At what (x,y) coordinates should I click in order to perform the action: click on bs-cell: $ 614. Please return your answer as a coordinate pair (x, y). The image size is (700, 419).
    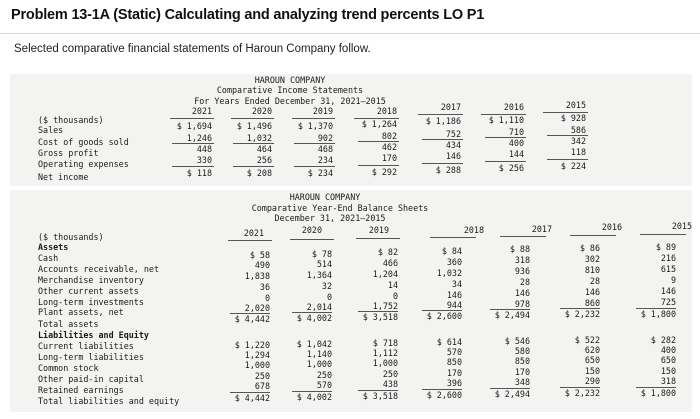
    Looking at the image, I should click on (449, 342).